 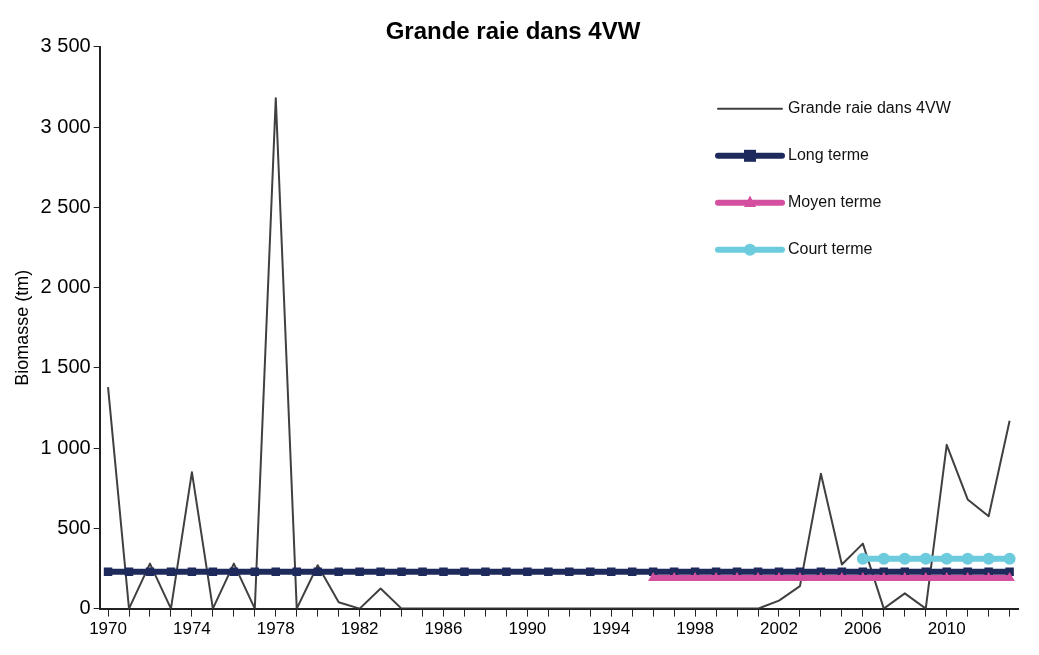 I want to click on y-tick-label: 3 500, so click(x=65, y=45).